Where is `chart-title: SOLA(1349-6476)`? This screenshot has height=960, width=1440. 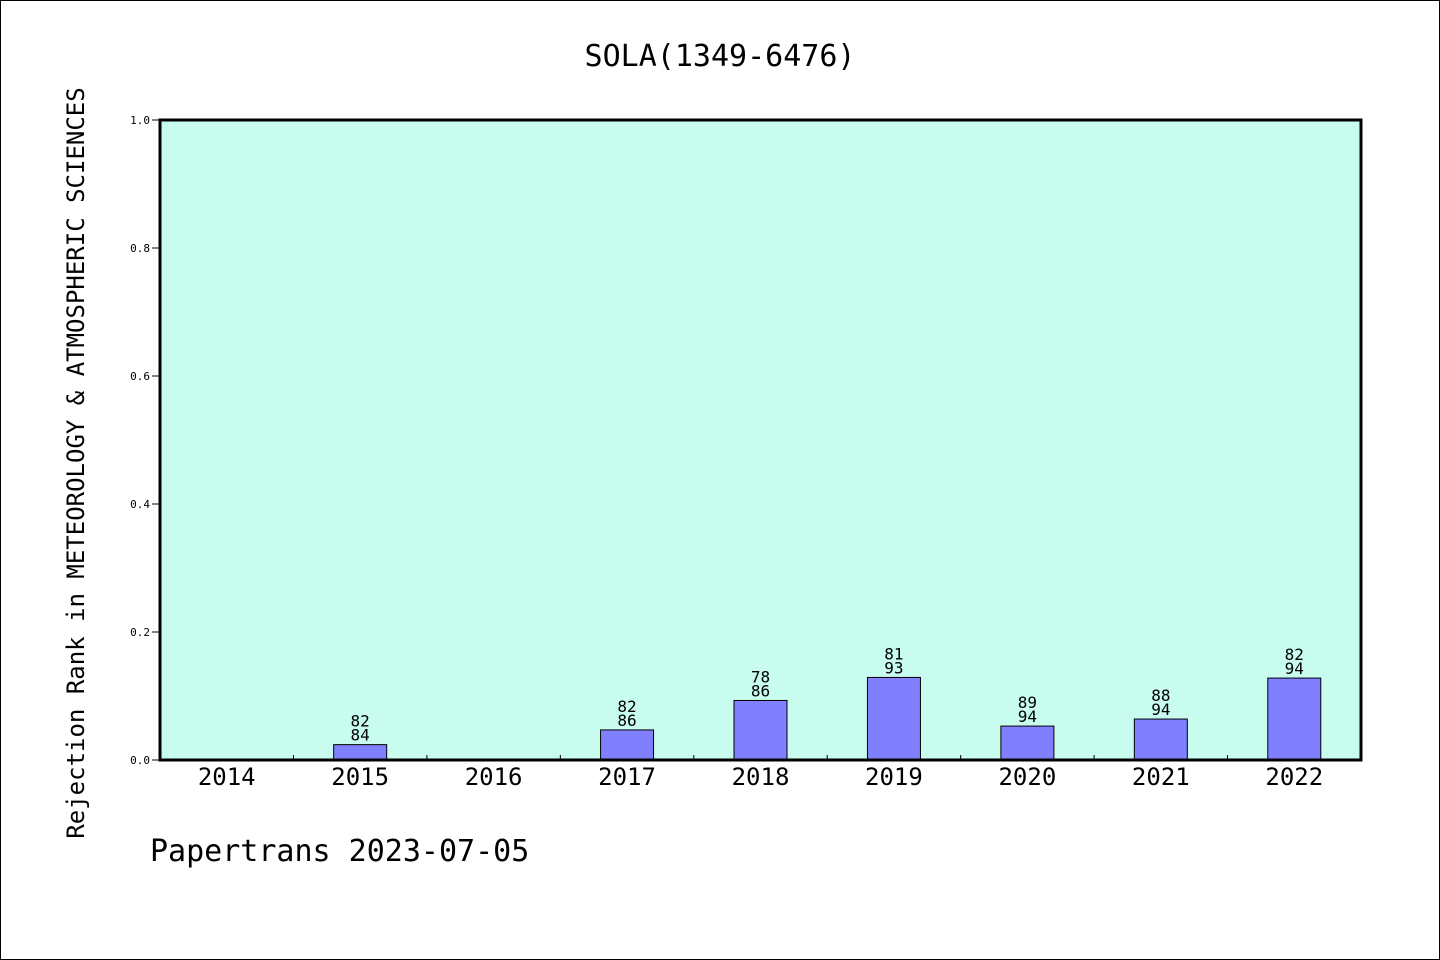
chart-title: SOLA(1349-6476) is located at coordinates (720, 56).